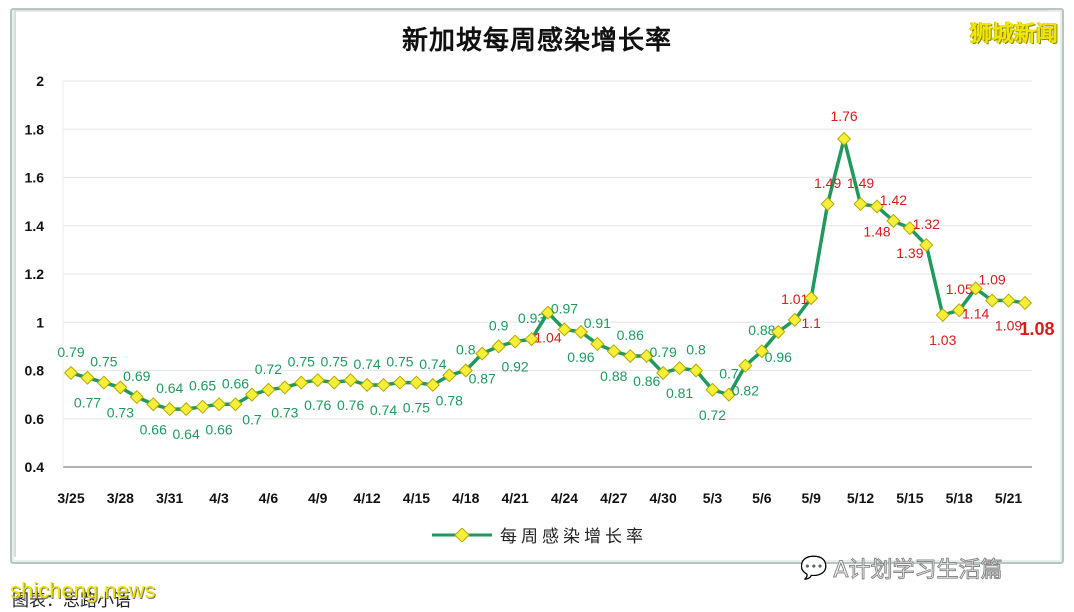 Image resolution: width=1074 pixels, height=612 pixels. Describe the element at coordinates (909, 253) in the screenshot. I see `data-label: 1.39` at that location.